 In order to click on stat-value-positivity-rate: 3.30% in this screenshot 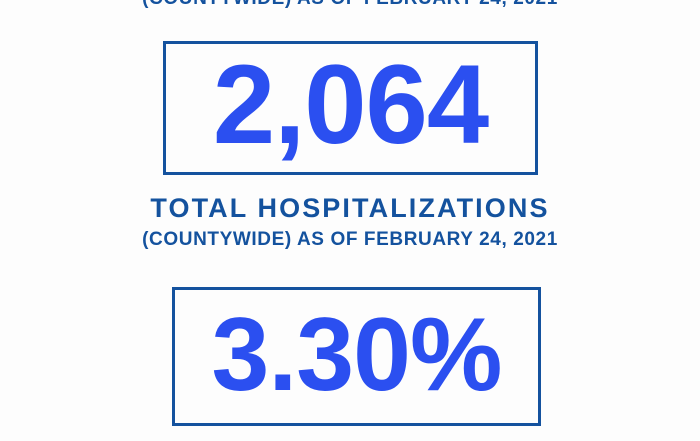, I will do `click(357, 354)`.